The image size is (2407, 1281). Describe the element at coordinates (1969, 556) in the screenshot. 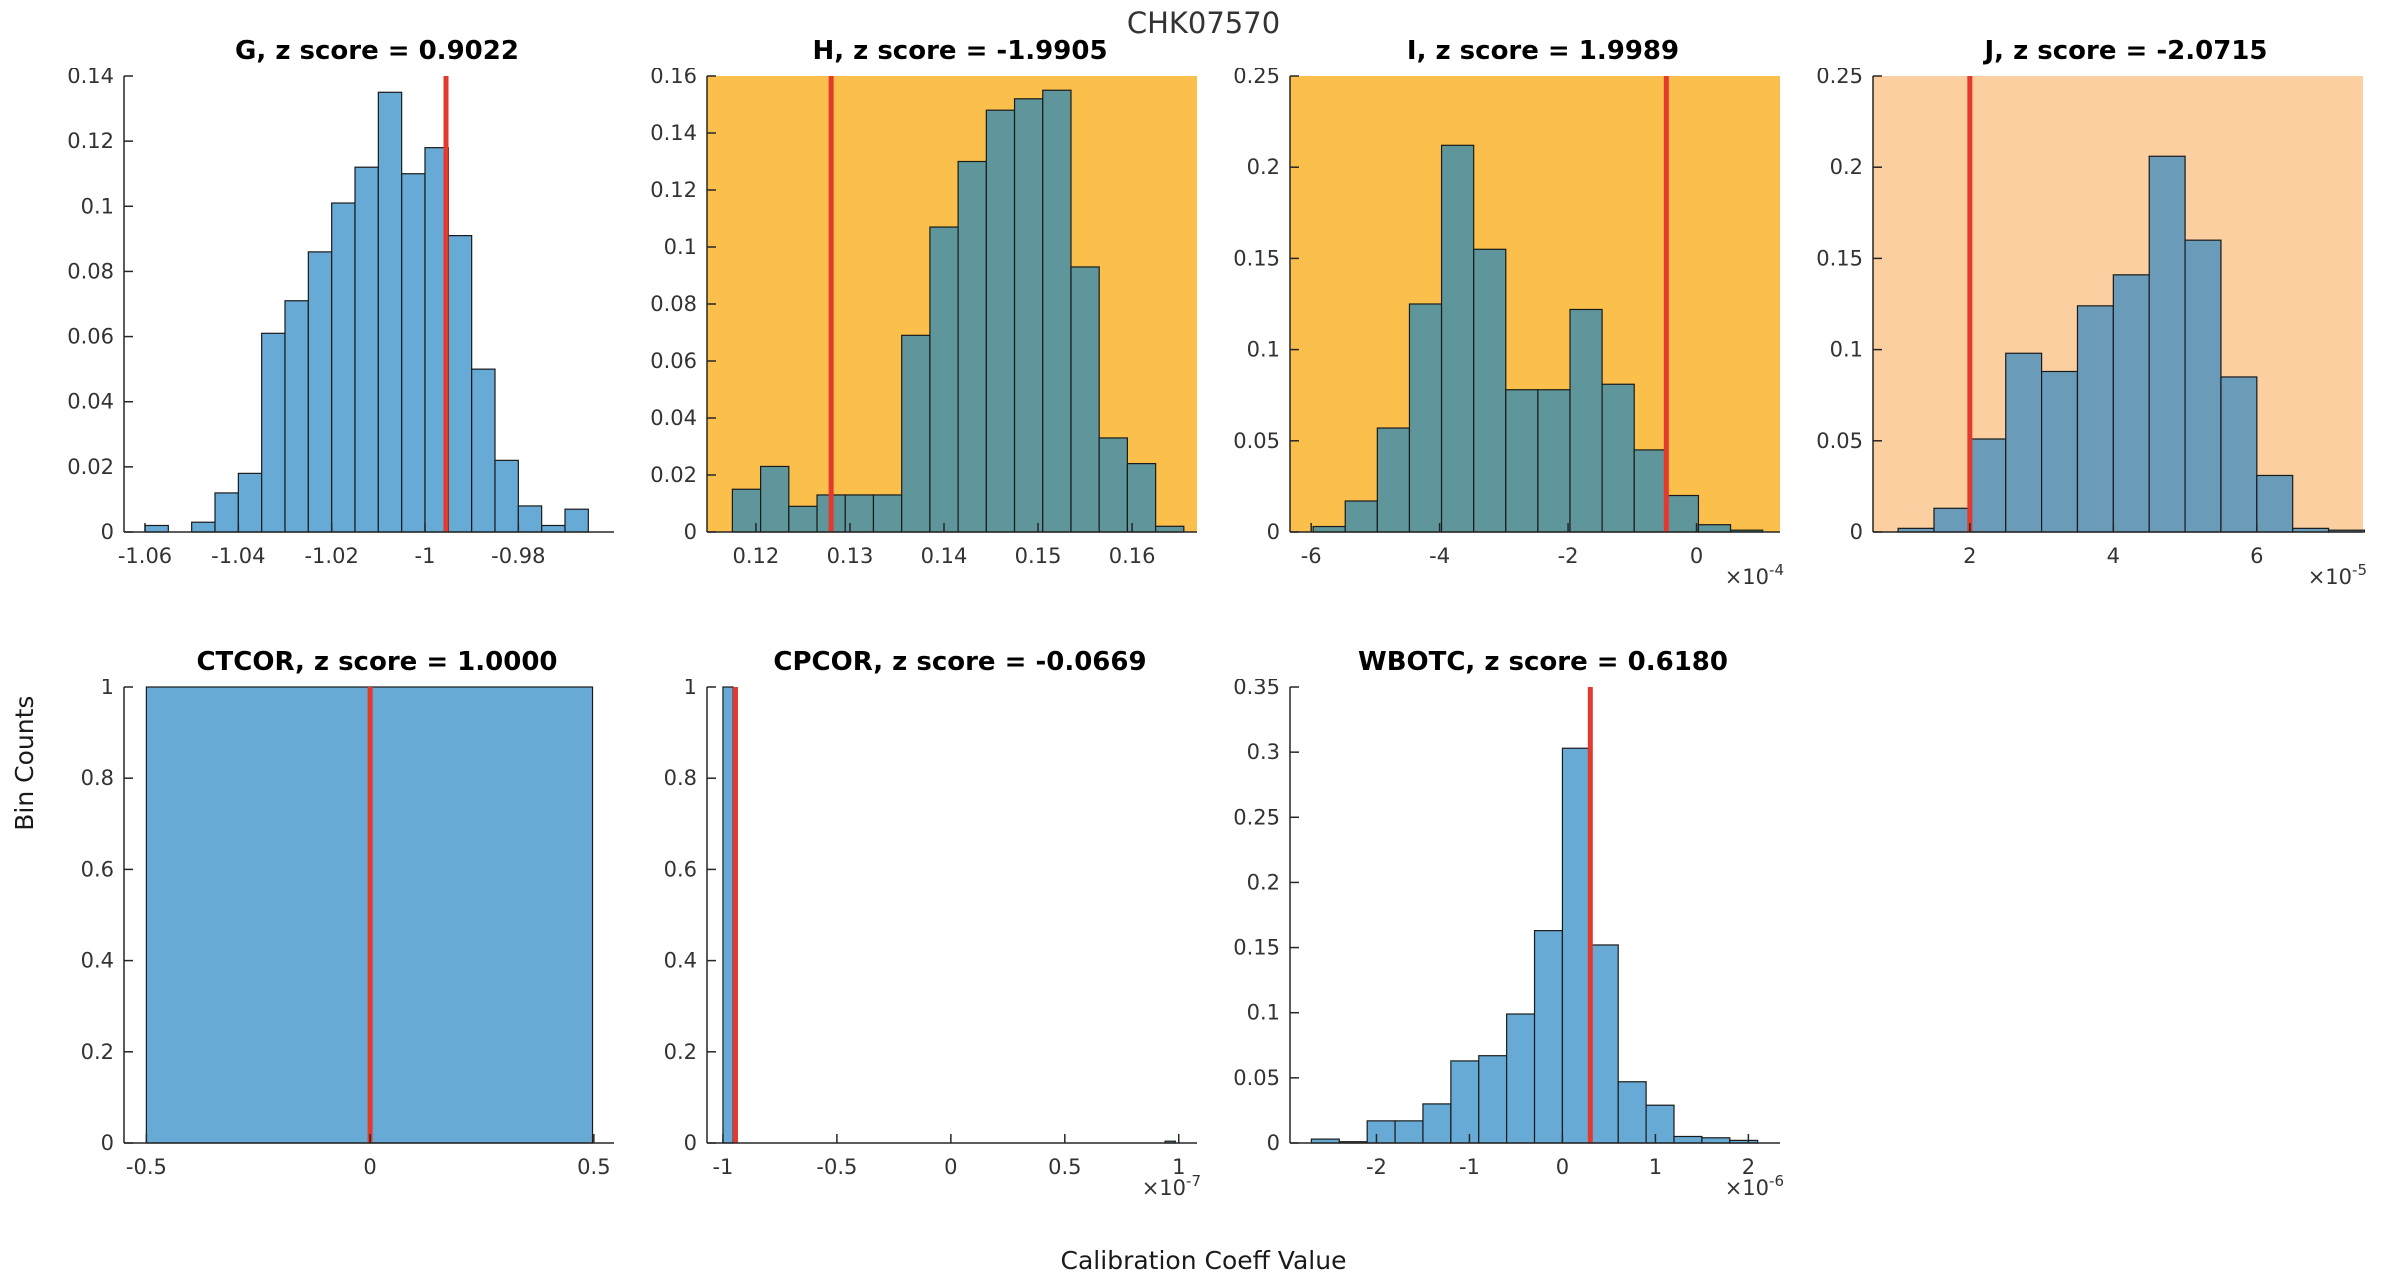

I see `x-tick-label: 2` at that location.